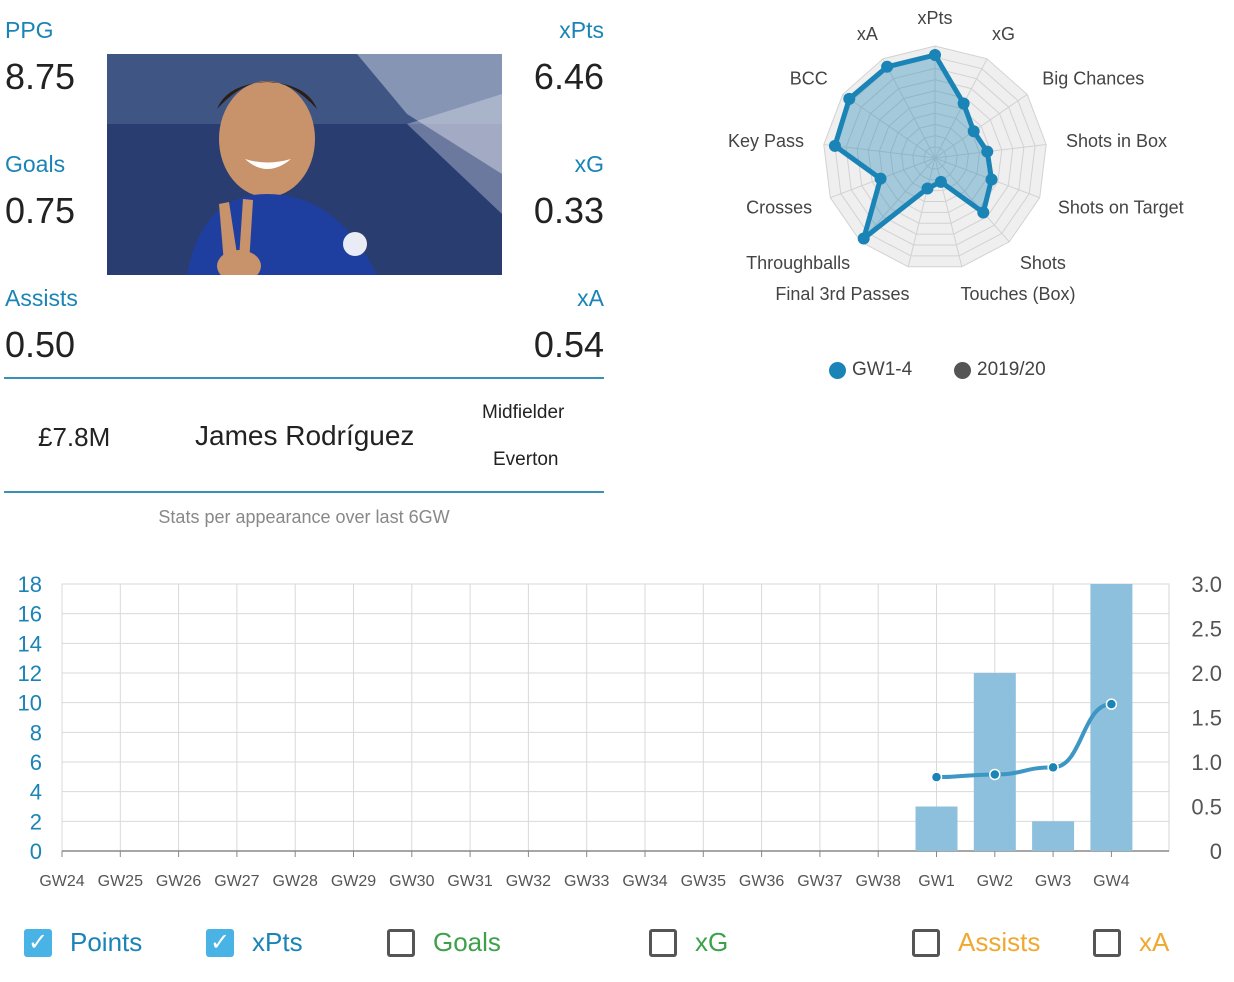 Image resolution: width=1234 pixels, height=982 pixels. I want to click on radar-legend-season: 2019/20, so click(1000, 370).